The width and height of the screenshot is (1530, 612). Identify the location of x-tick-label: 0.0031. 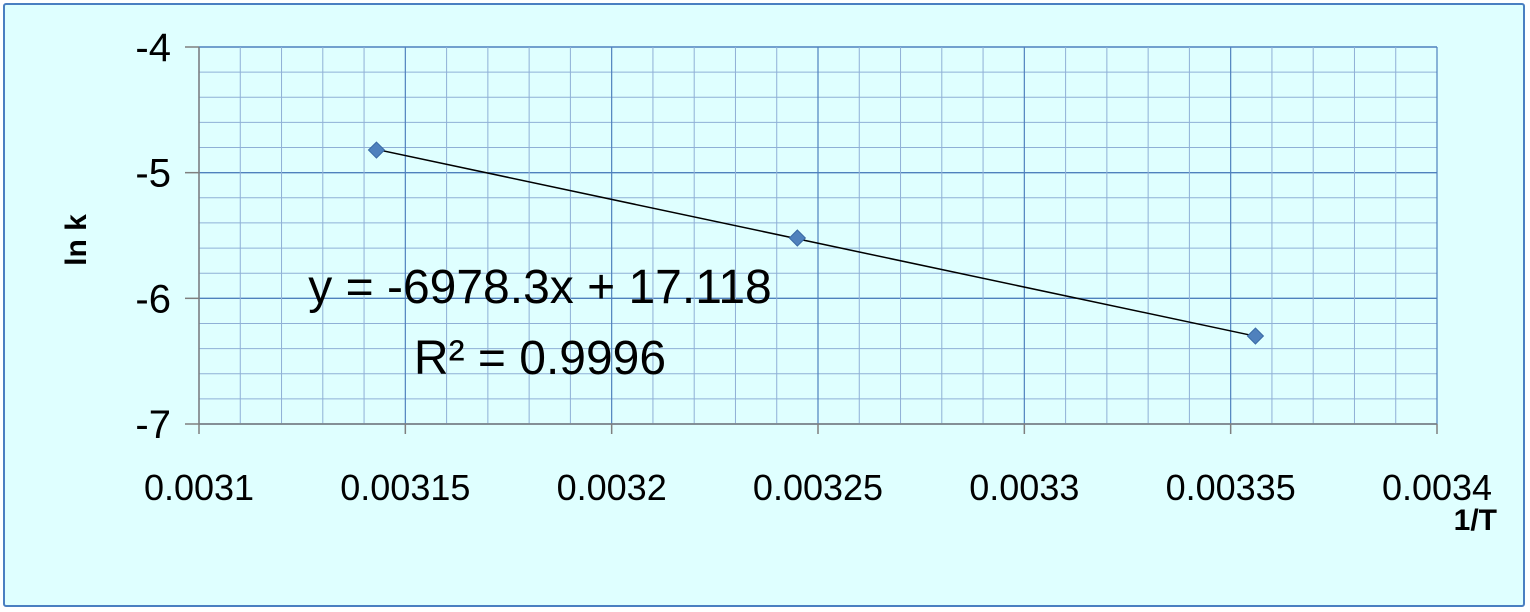
(199, 487).